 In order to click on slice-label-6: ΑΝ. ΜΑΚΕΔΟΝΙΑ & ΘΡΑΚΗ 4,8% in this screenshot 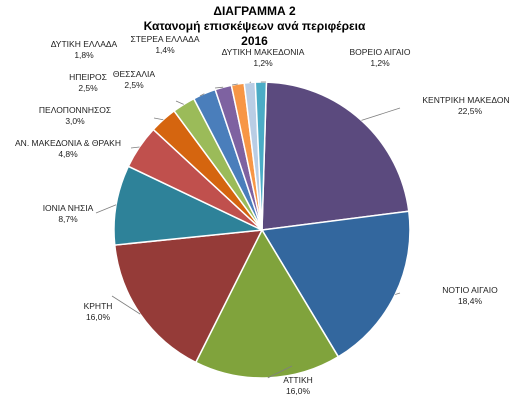, I will do `click(68, 148)`.